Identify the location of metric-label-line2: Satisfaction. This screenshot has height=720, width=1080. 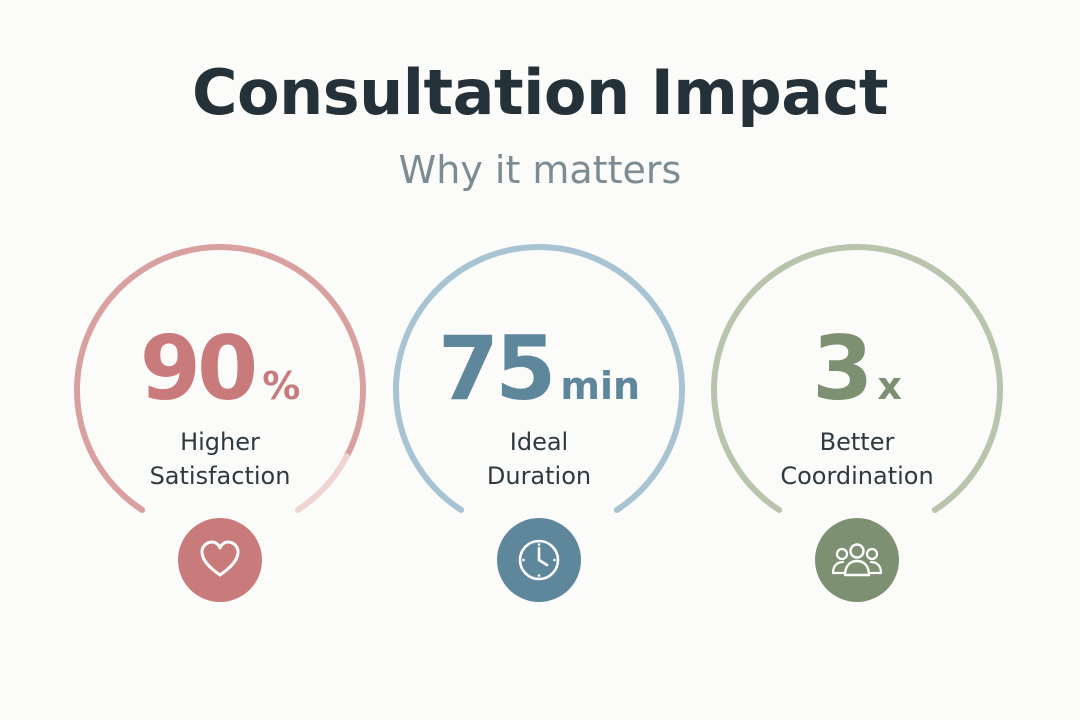
(220, 476).